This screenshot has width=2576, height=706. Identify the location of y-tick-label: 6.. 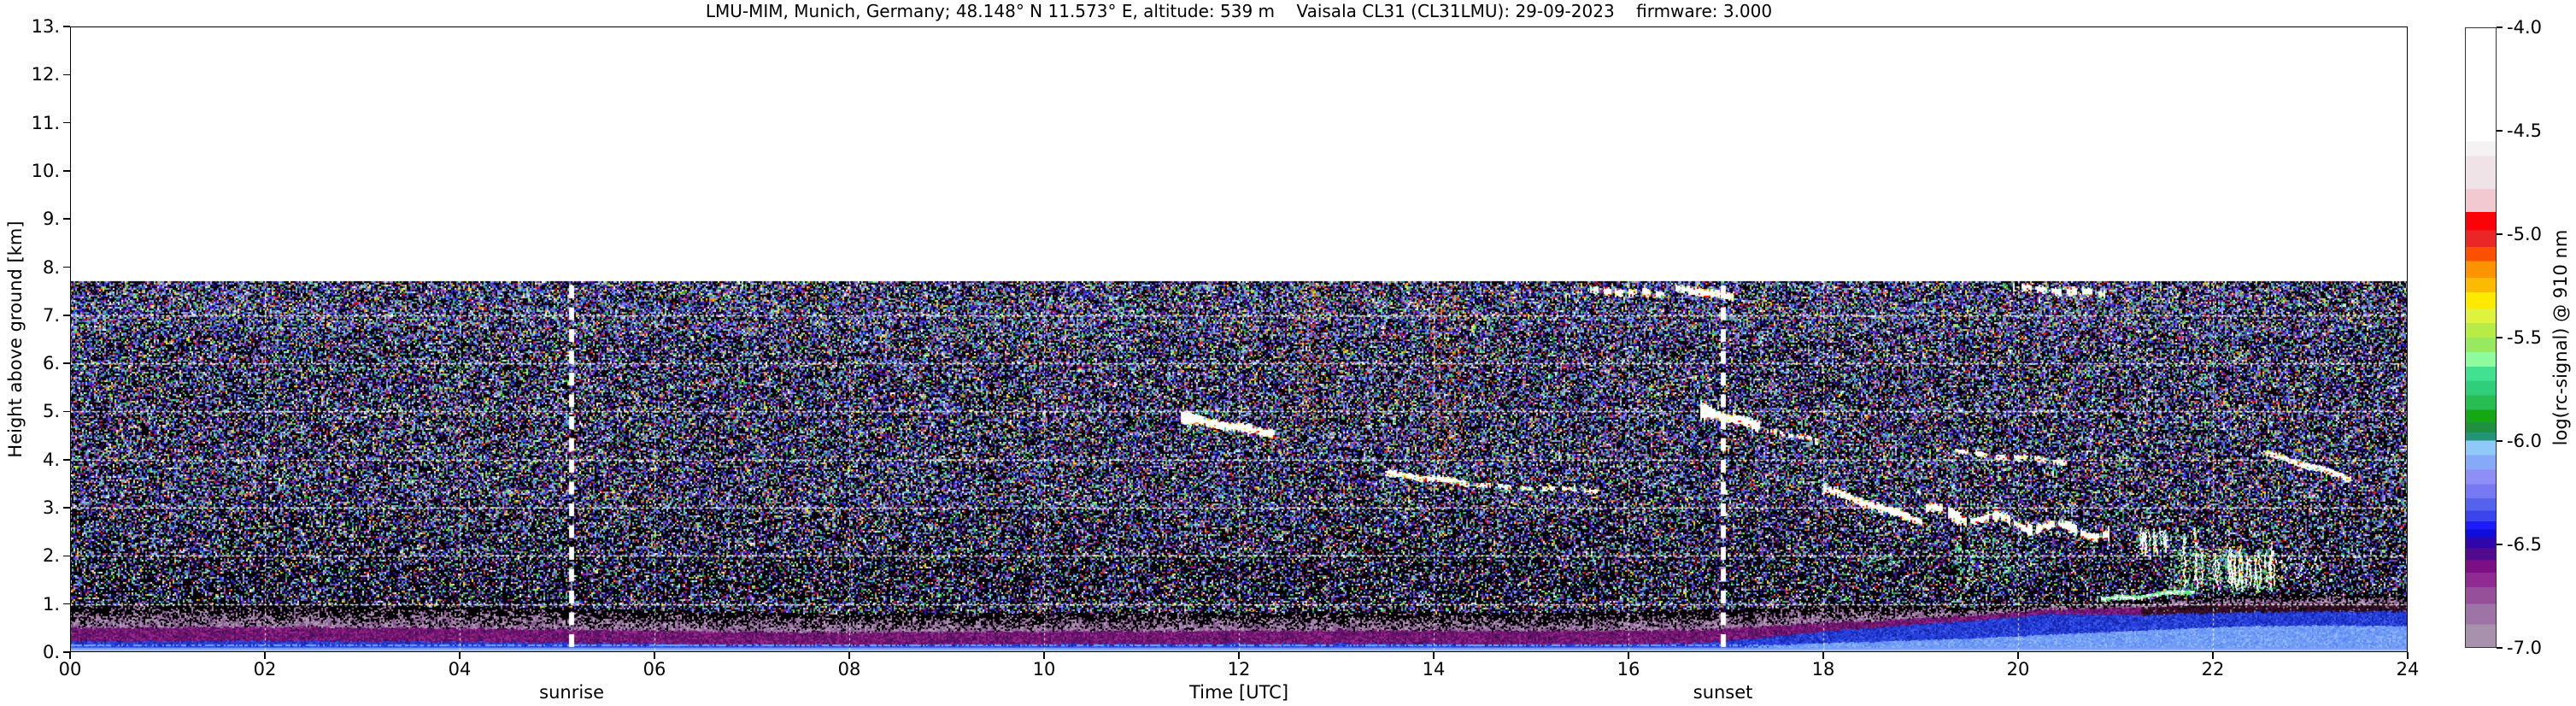
(51, 363).